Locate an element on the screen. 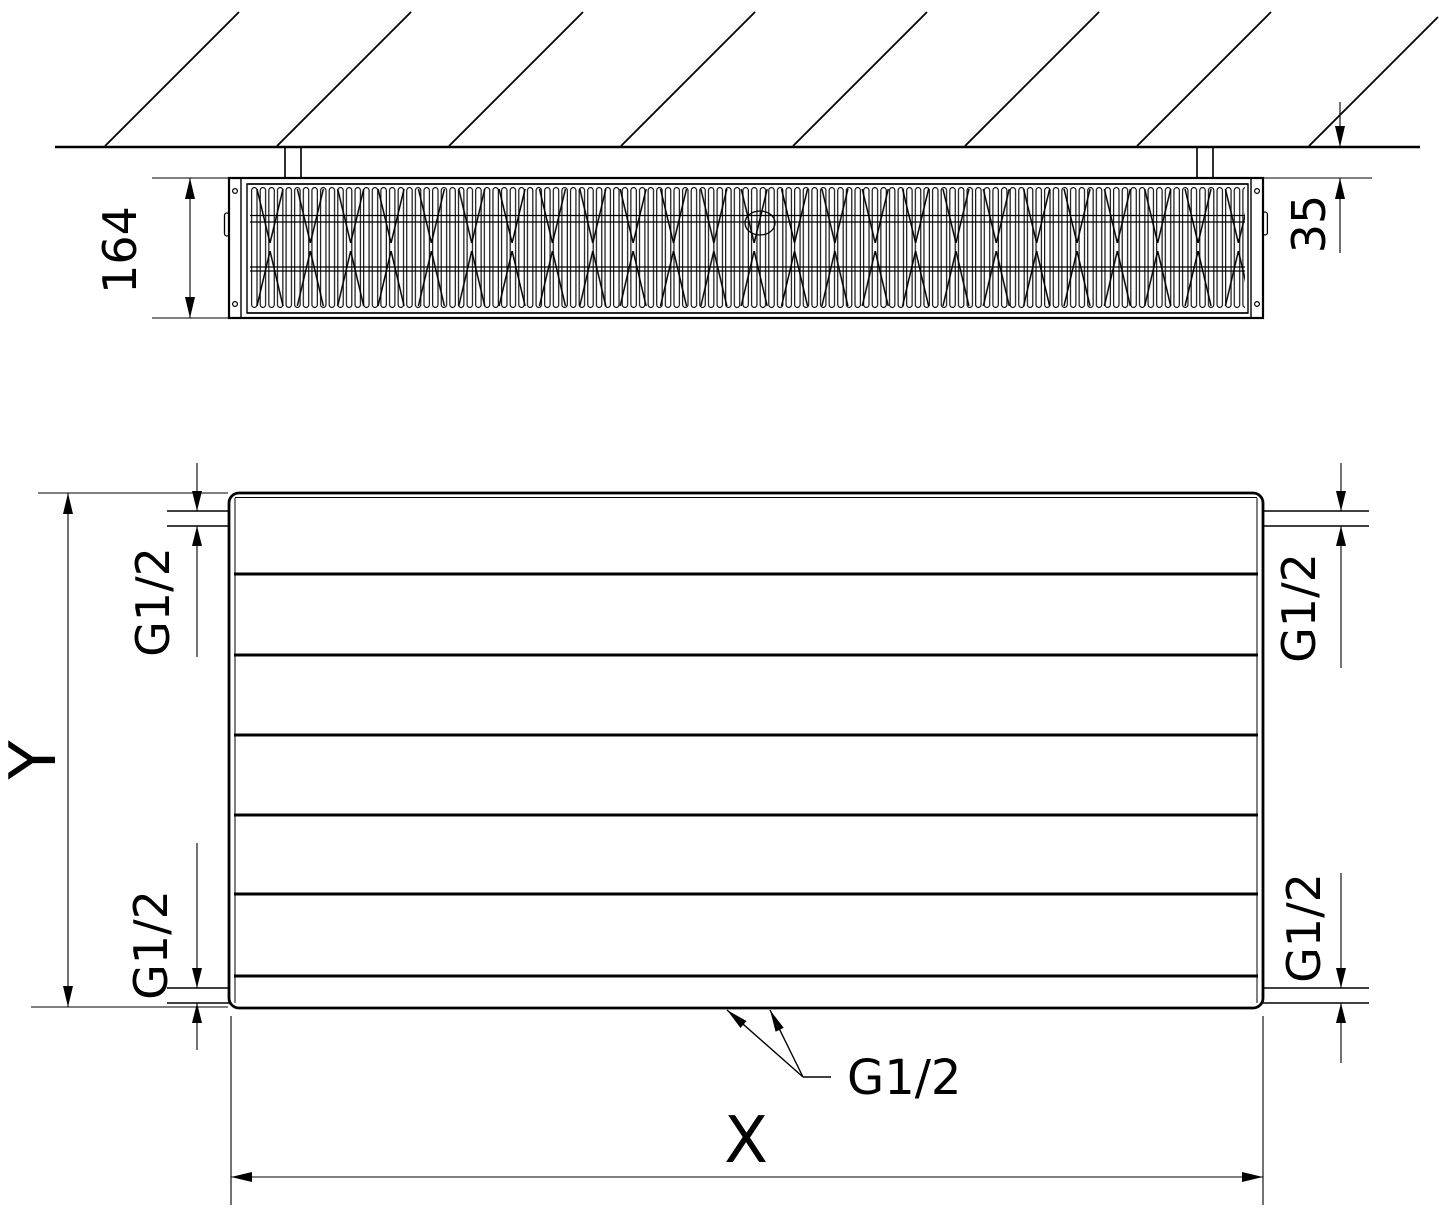 This screenshot has width=1439, height=1211. bottom-port-leader is located at coordinates (778, 1043).